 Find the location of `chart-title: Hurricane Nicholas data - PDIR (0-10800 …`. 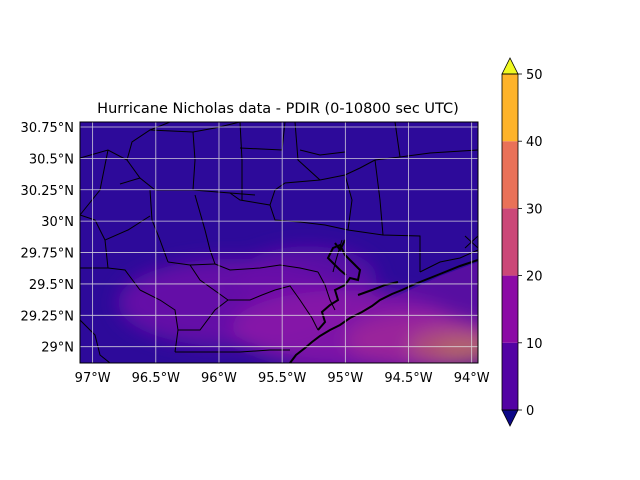

chart-title: Hurricane Nicholas data - PDIR (0-10800 … is located at coordinates (278, 109).